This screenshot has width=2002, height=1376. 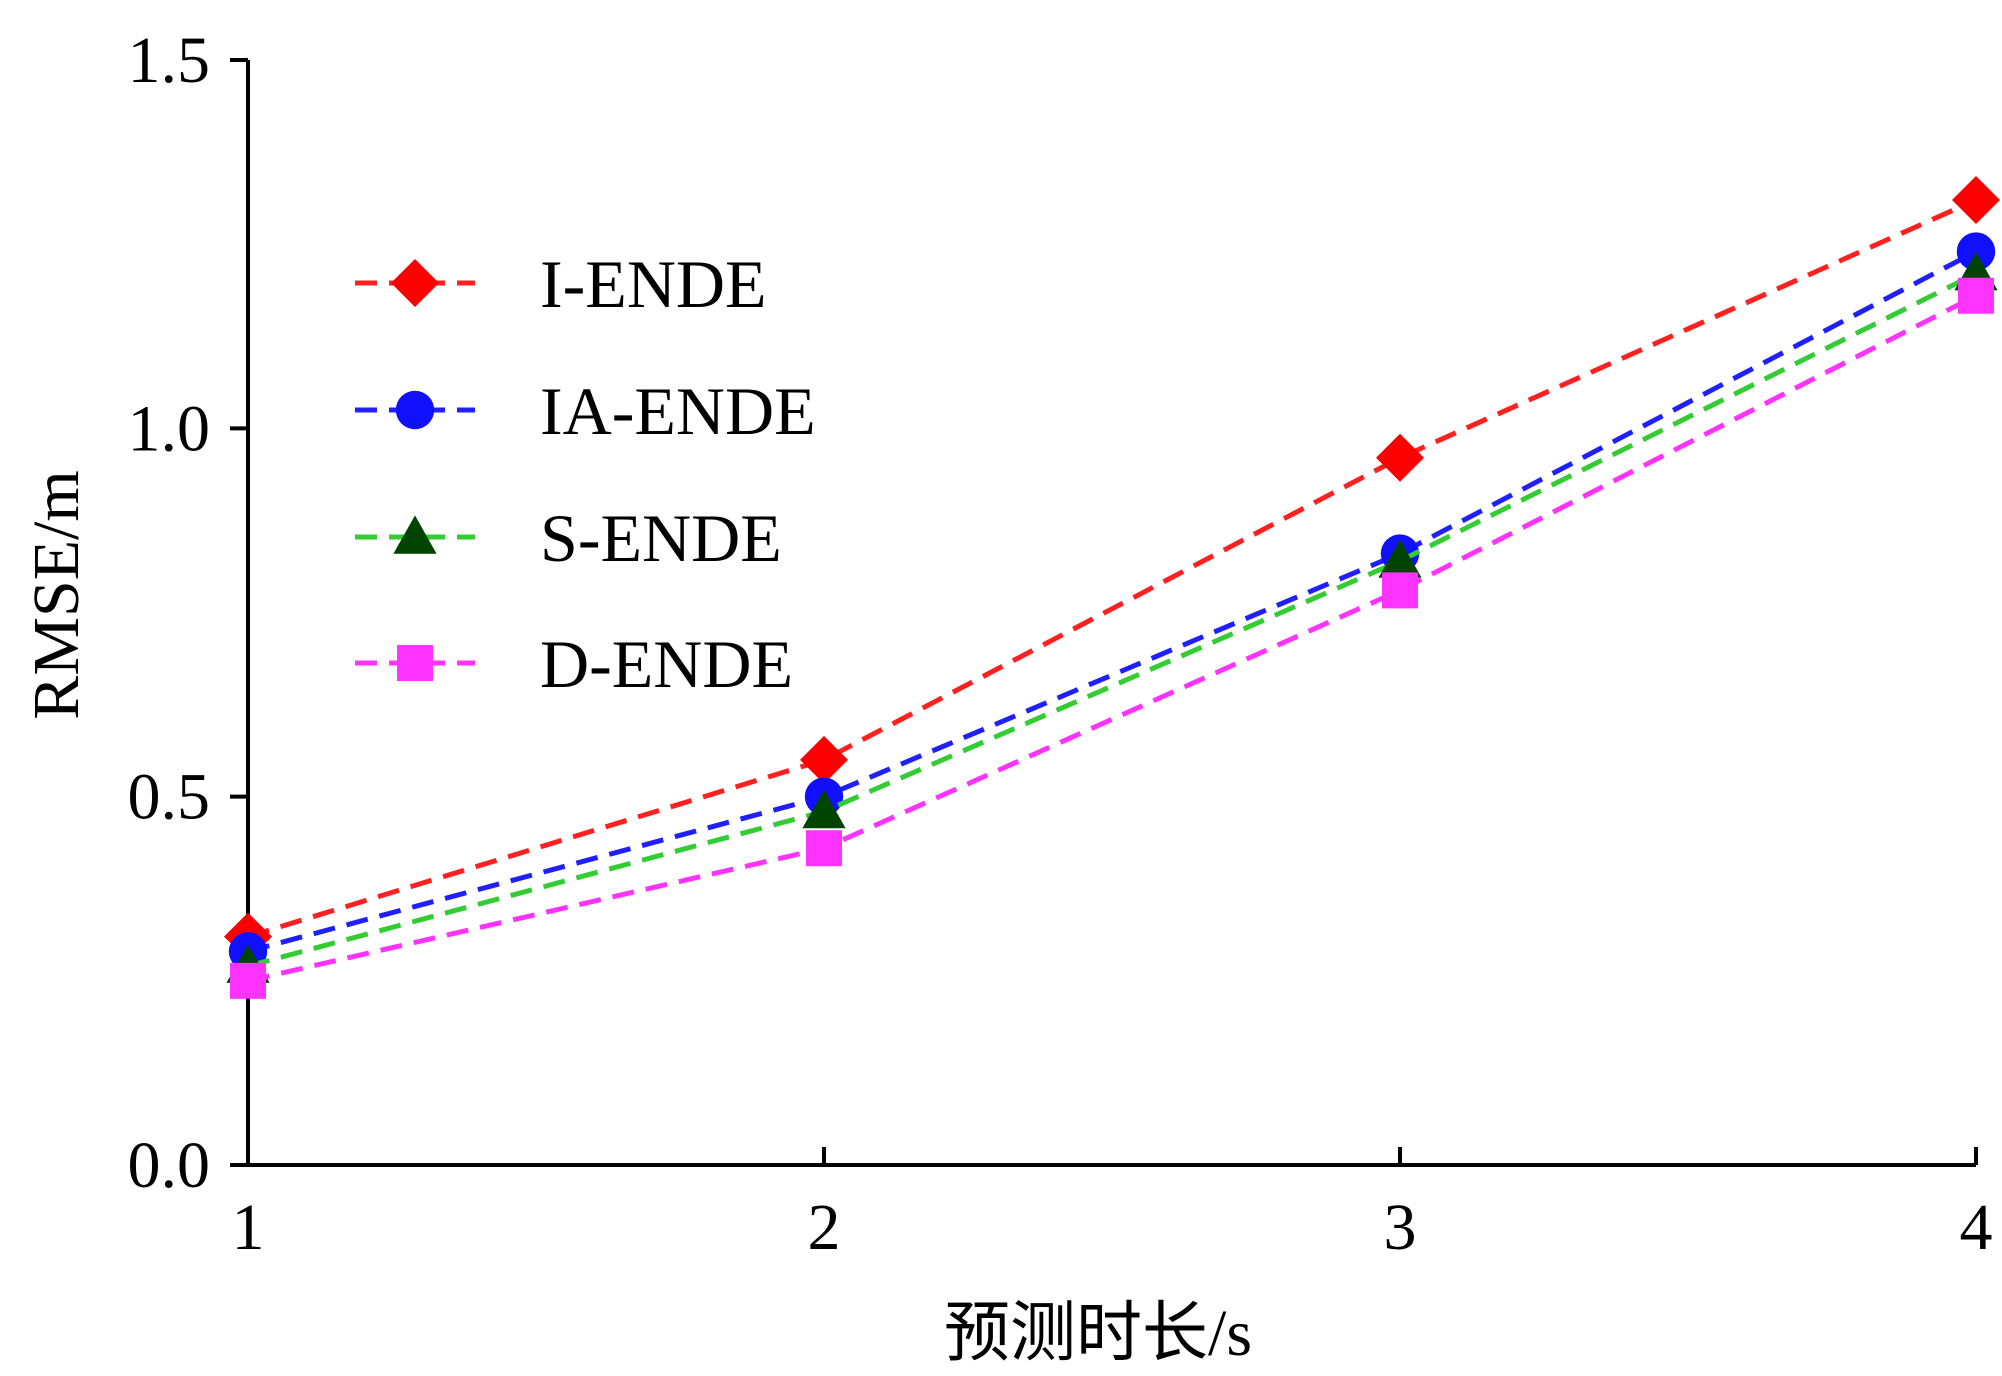 I want to click on legend-item: IA-ENDE, so click(x=585, y=411).